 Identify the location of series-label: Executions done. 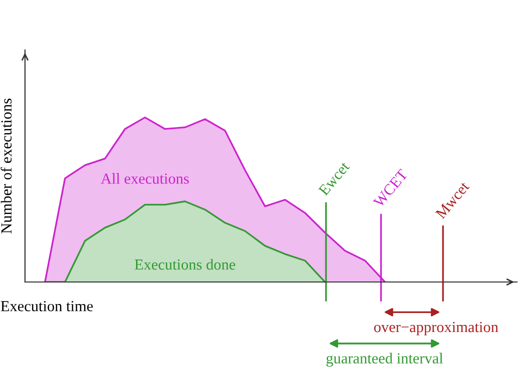
(185, 264).